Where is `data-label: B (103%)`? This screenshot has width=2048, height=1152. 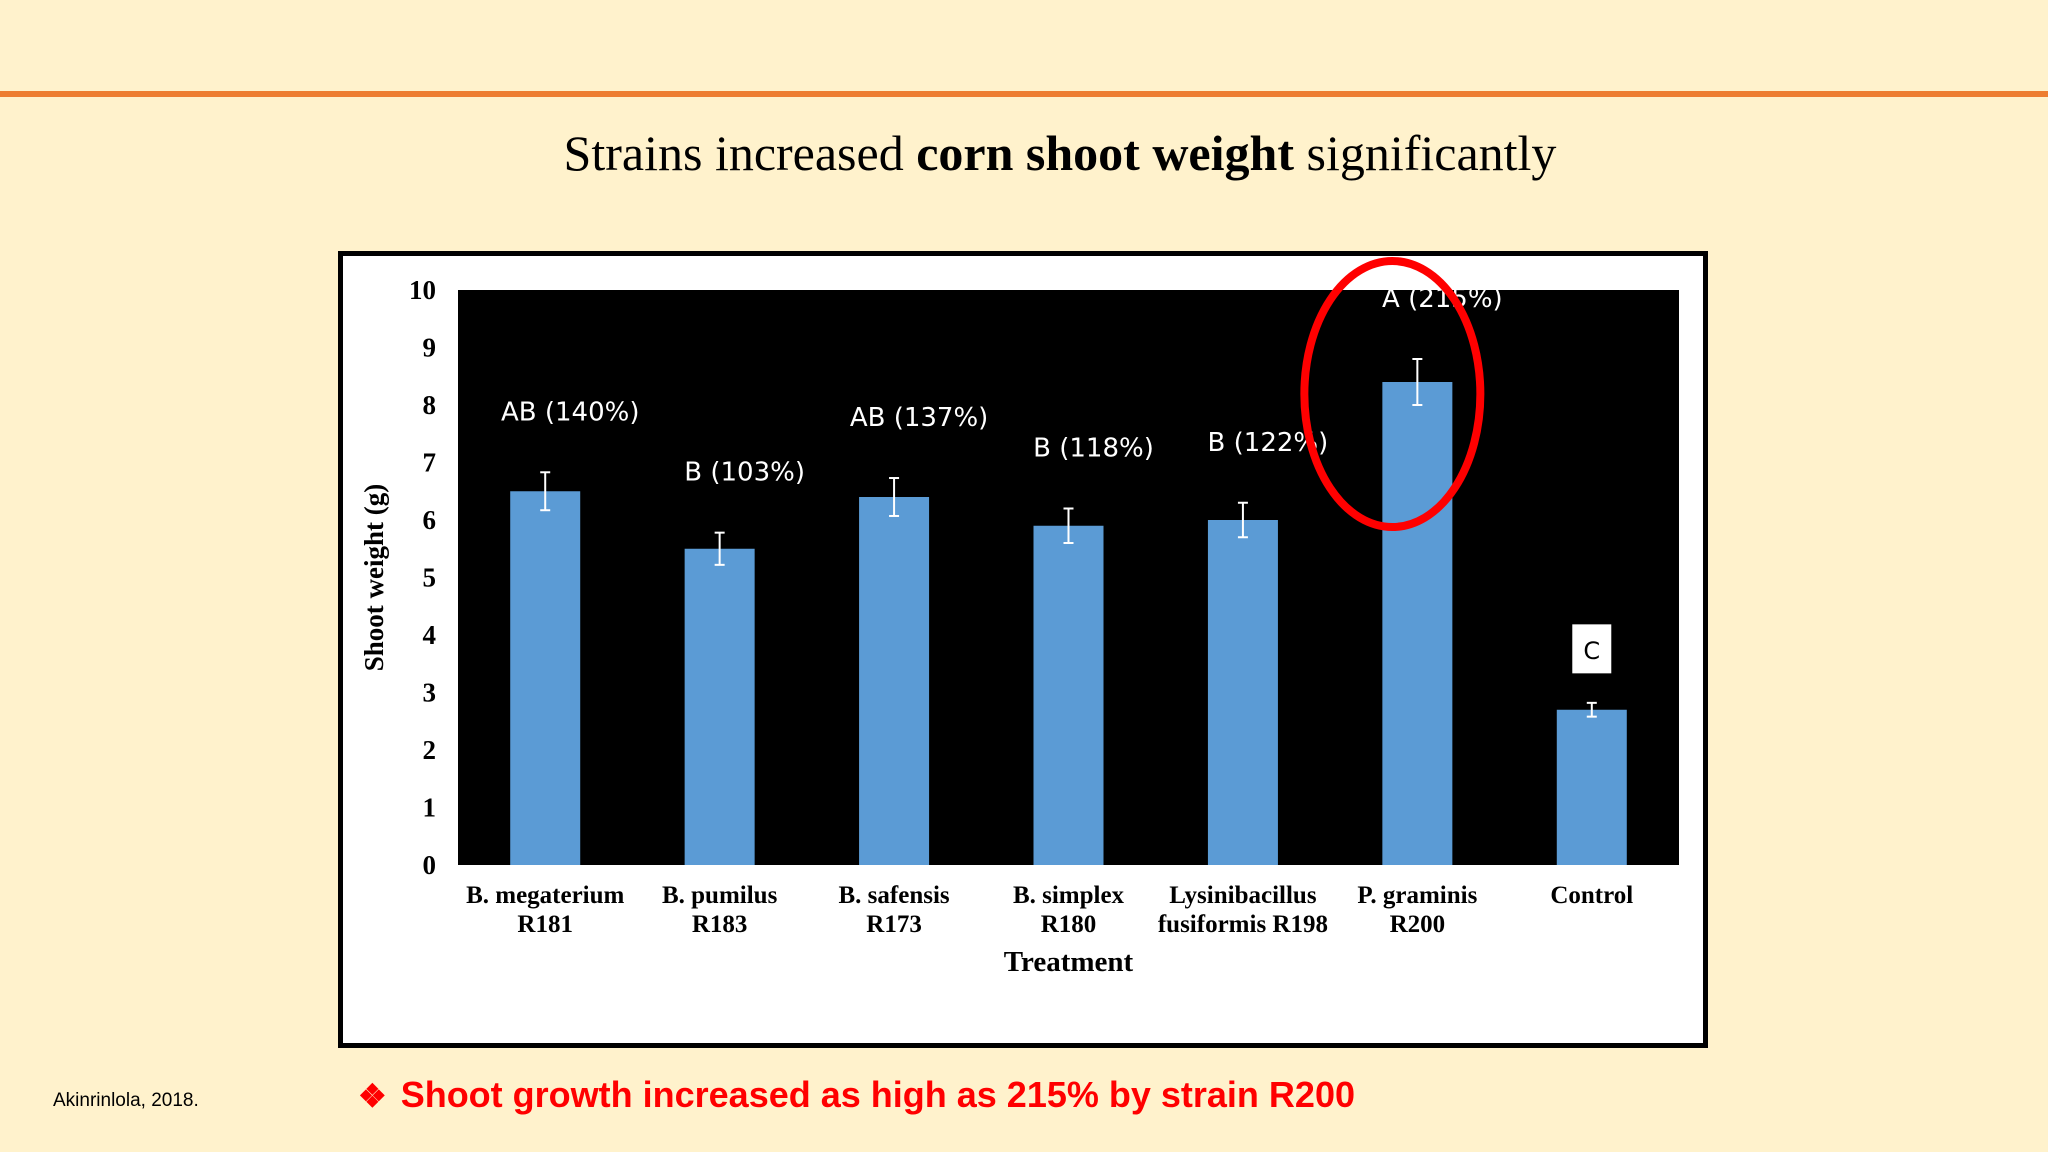 data-label: B (103%) is located at coordinates (744, 473).